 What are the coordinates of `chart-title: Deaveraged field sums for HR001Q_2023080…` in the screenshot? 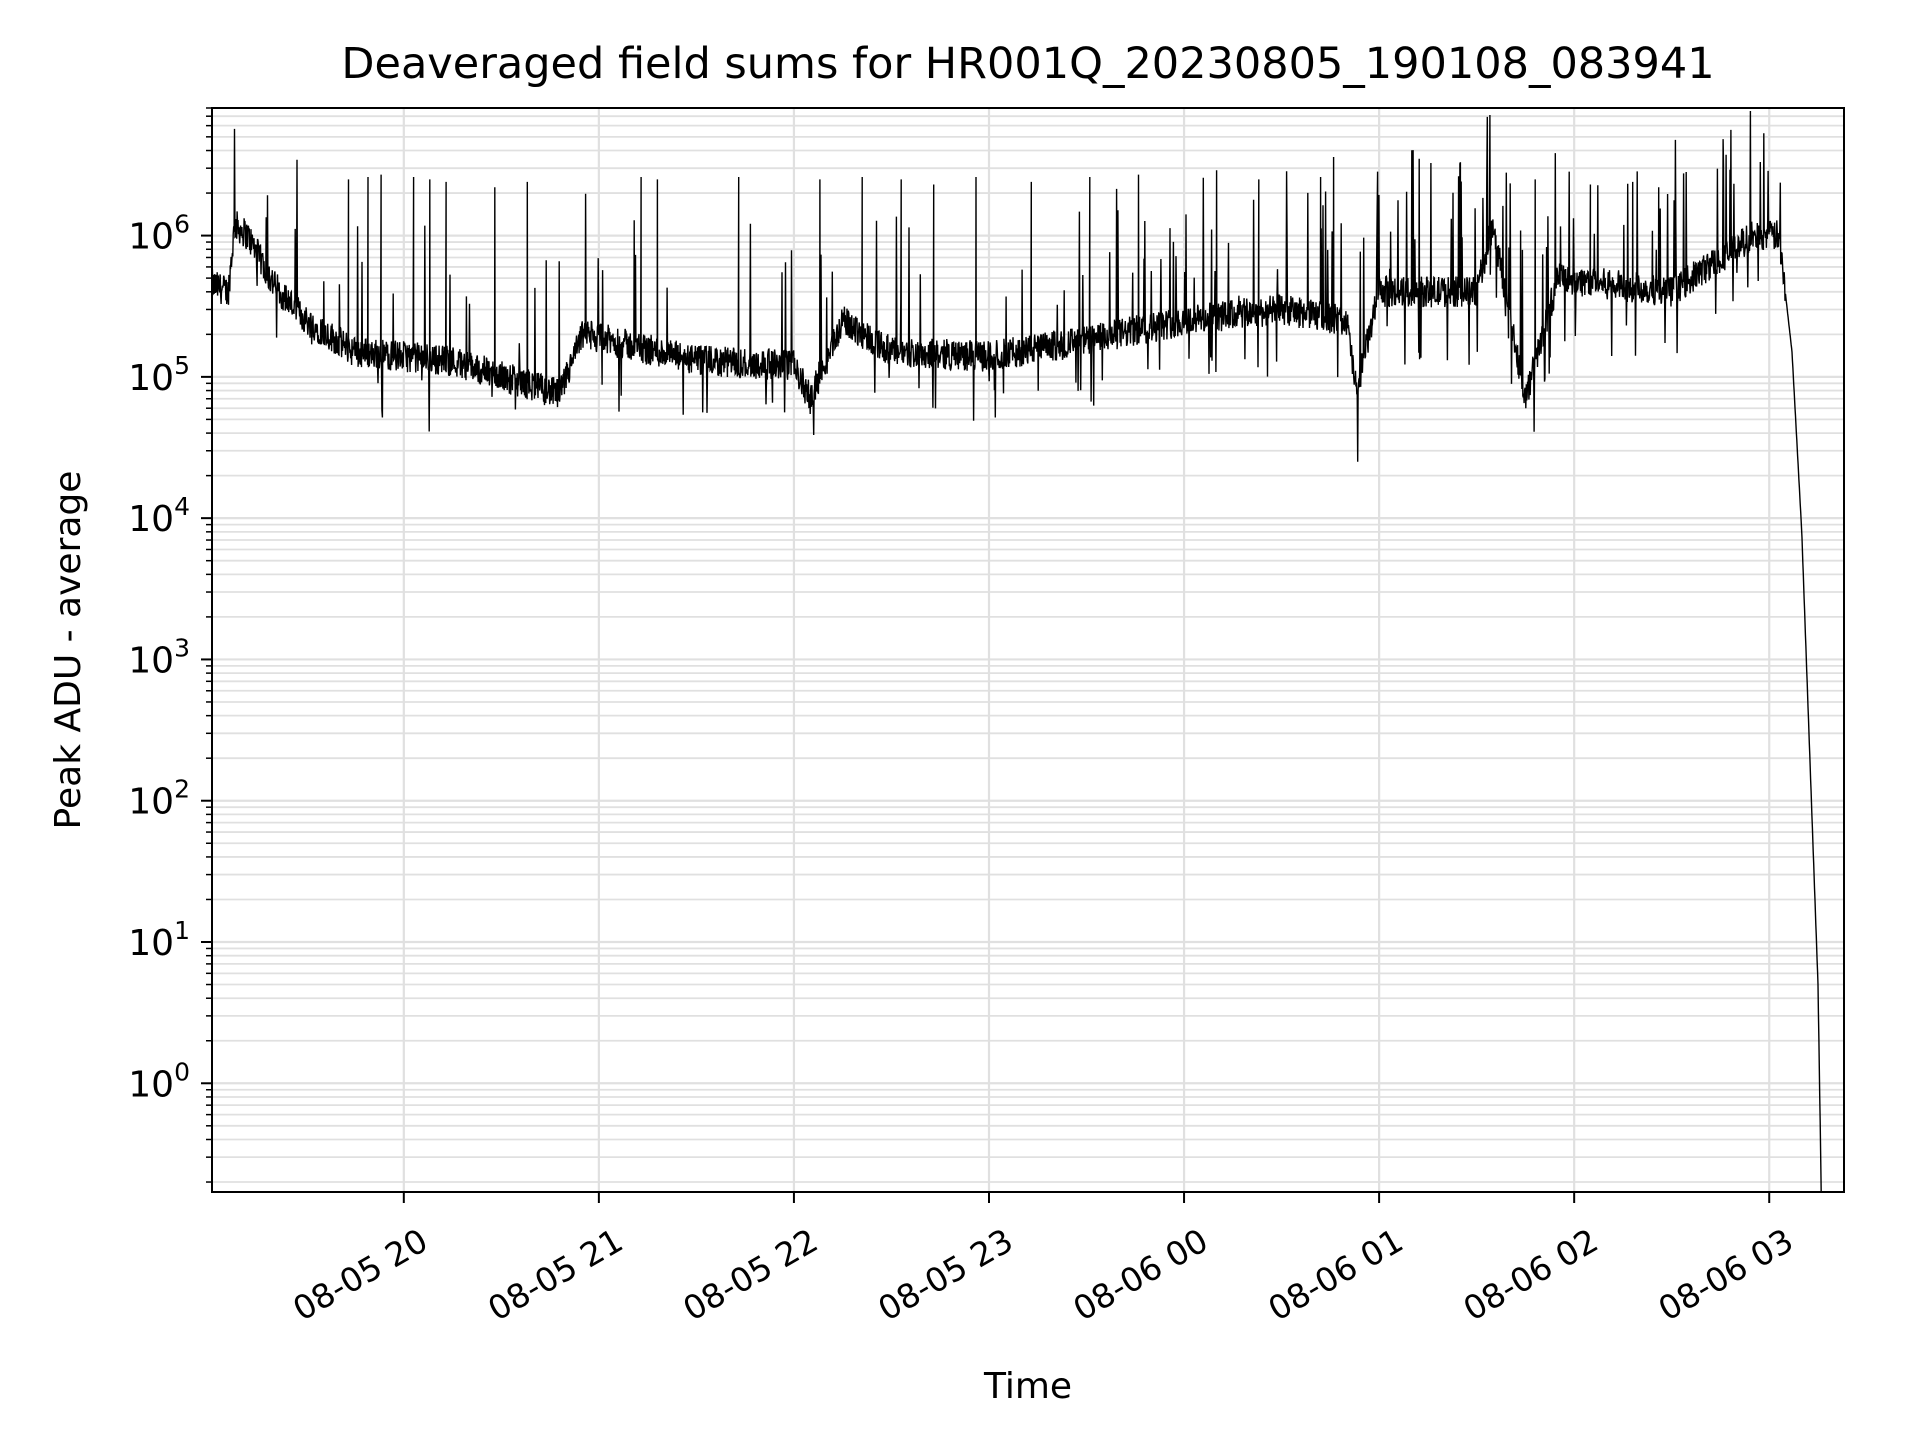 It's located at (1027, 64).